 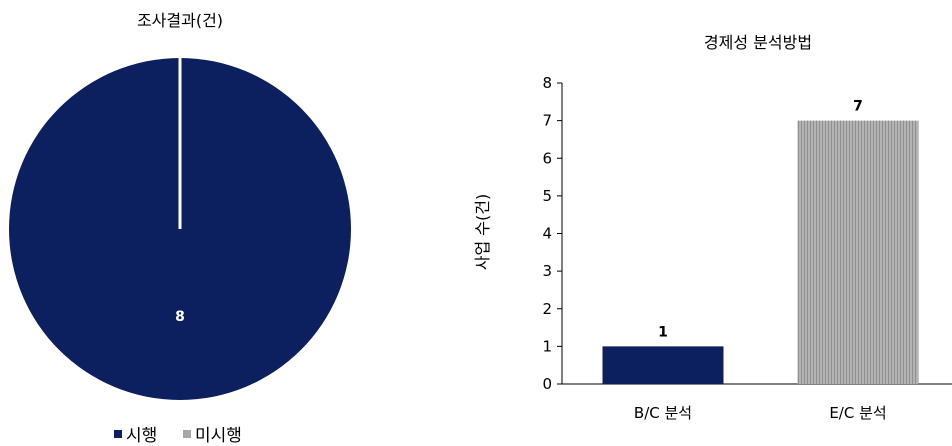 What do you see at coordinates (547, 346) in the screenshot?
I see `y-tick-label-1: 1` at bounding box center [547, 346].